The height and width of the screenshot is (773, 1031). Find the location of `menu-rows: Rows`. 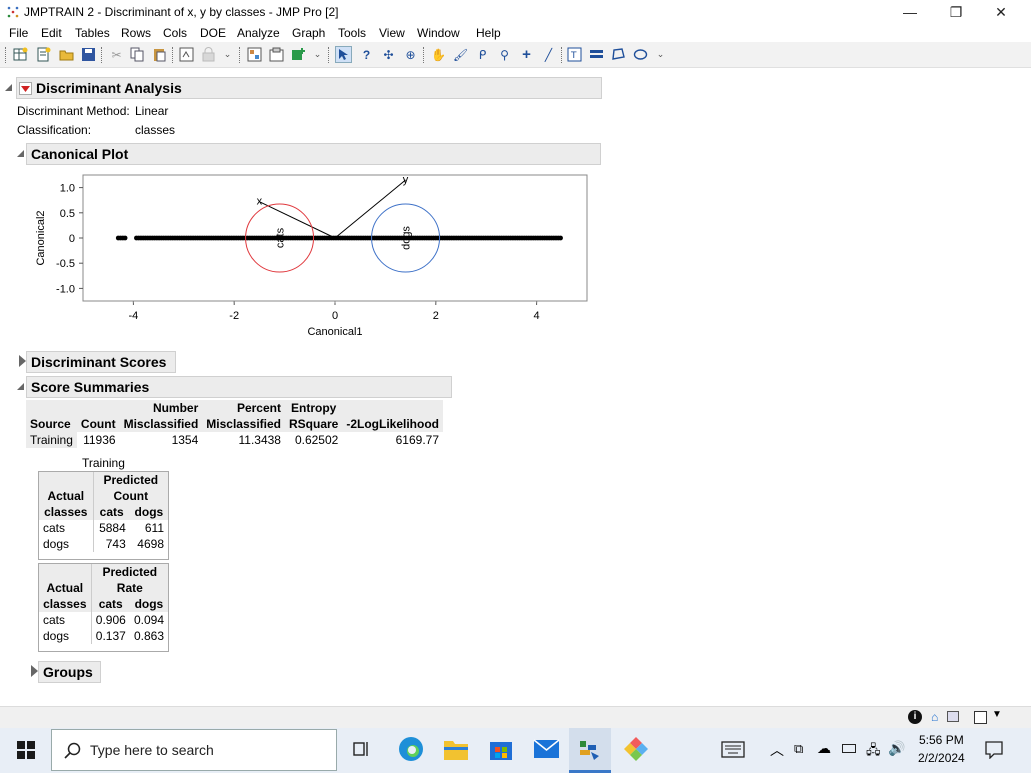

menu-rows: Rows is located at coordinates (136, 33).